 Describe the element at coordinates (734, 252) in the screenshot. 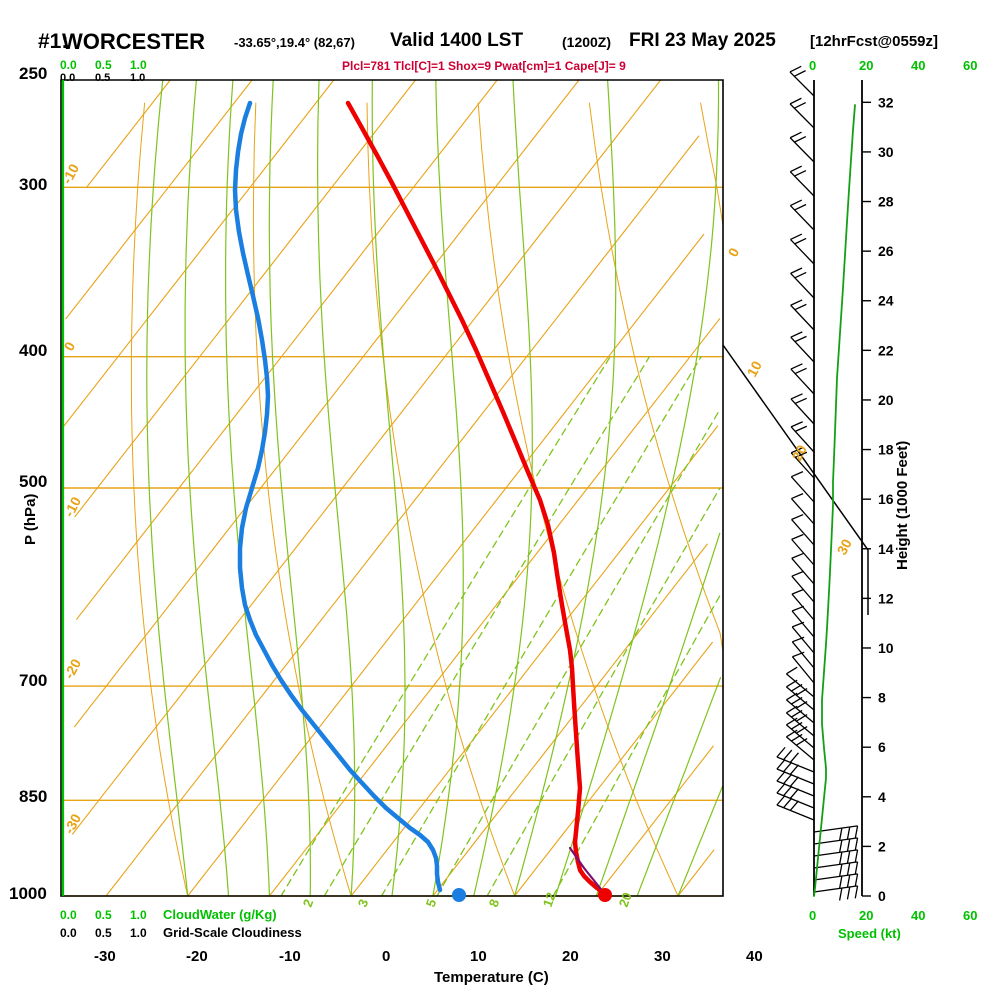

I see `isotherm-label-right-0: 0` at that location.